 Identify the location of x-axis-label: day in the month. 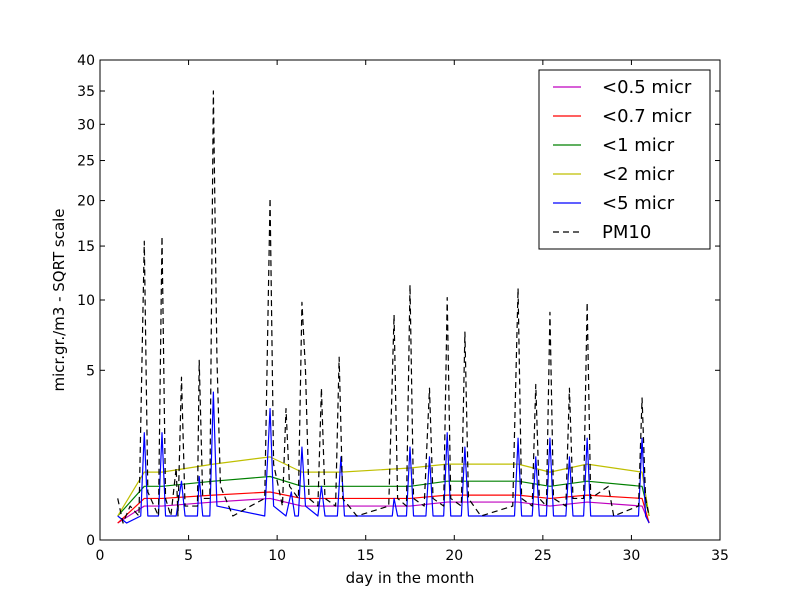
(410, 578).